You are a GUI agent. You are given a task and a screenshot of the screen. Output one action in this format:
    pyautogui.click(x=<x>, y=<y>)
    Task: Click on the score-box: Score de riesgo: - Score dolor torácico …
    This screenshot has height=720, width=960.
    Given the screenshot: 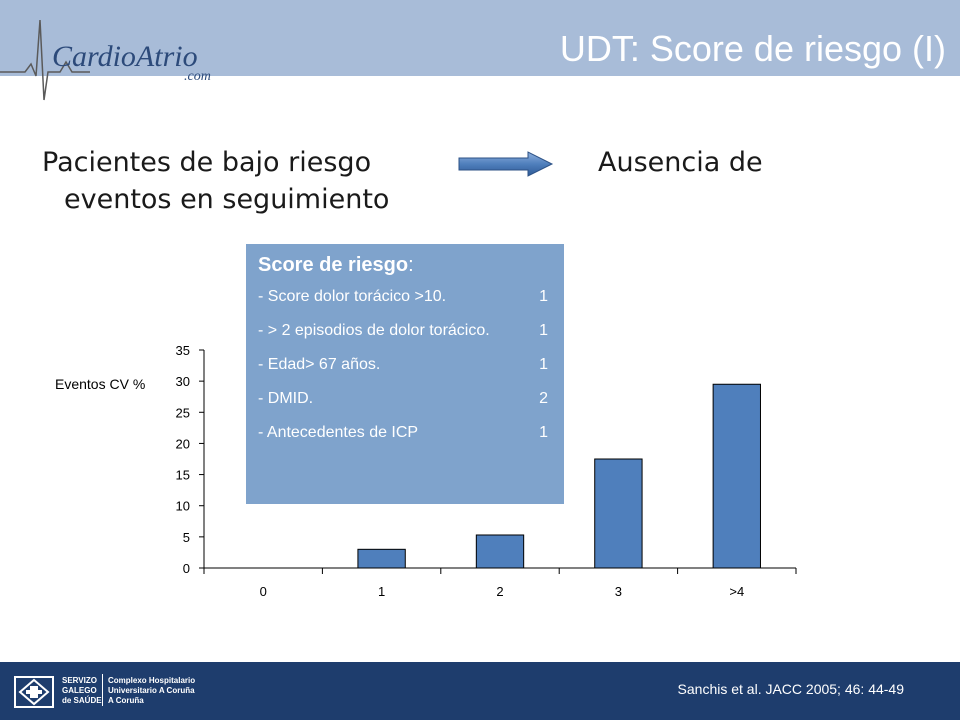 What is the action you would take?
    pyautogui.click(x=405, y=374)
    